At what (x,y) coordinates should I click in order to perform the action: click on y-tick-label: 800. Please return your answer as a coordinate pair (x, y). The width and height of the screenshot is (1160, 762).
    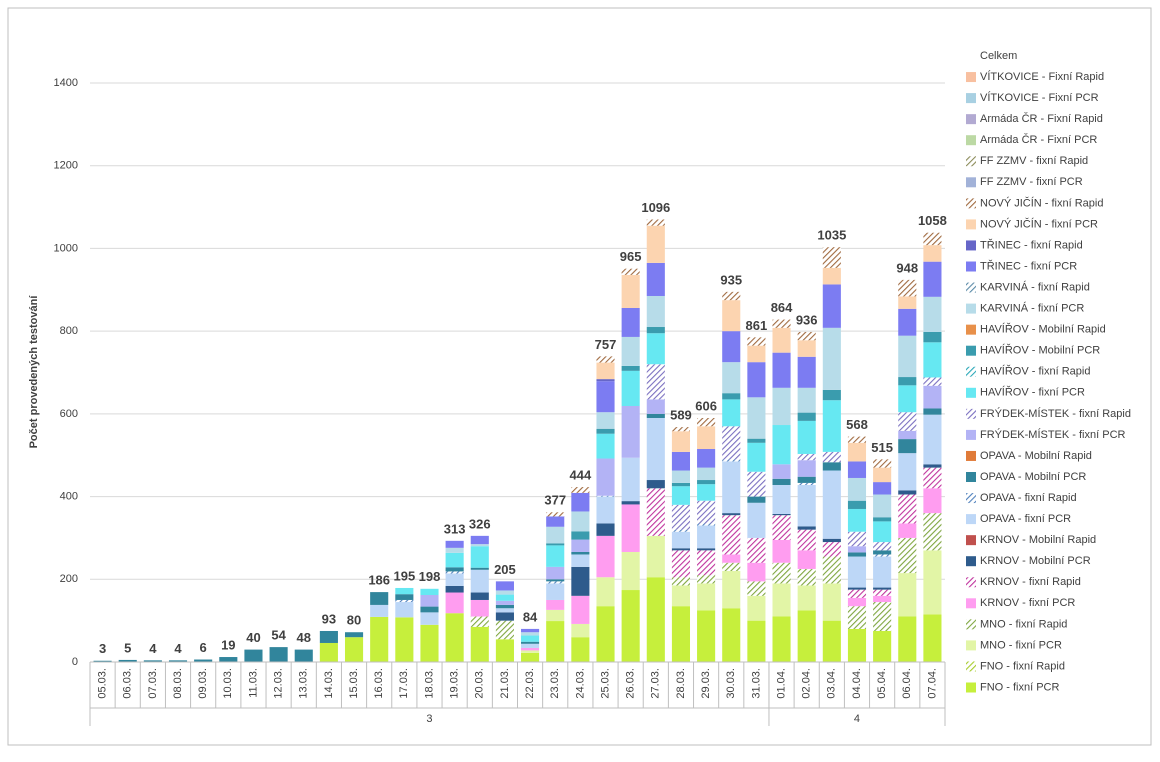
    Looking at the image, I should click on (69, 331).